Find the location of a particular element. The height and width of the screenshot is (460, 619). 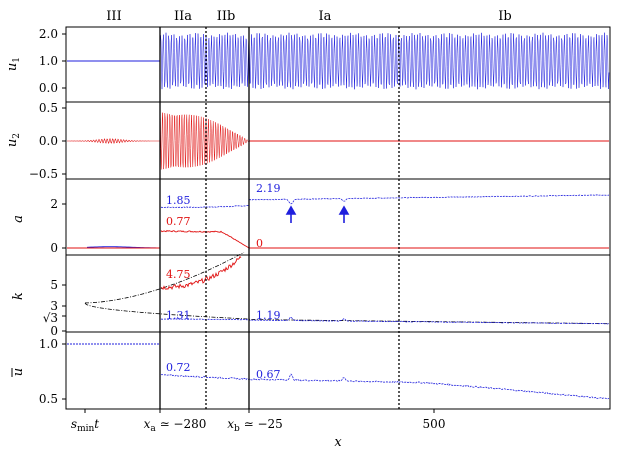

k-annotation-475: 4.75 is located at coordinates (178, 274).